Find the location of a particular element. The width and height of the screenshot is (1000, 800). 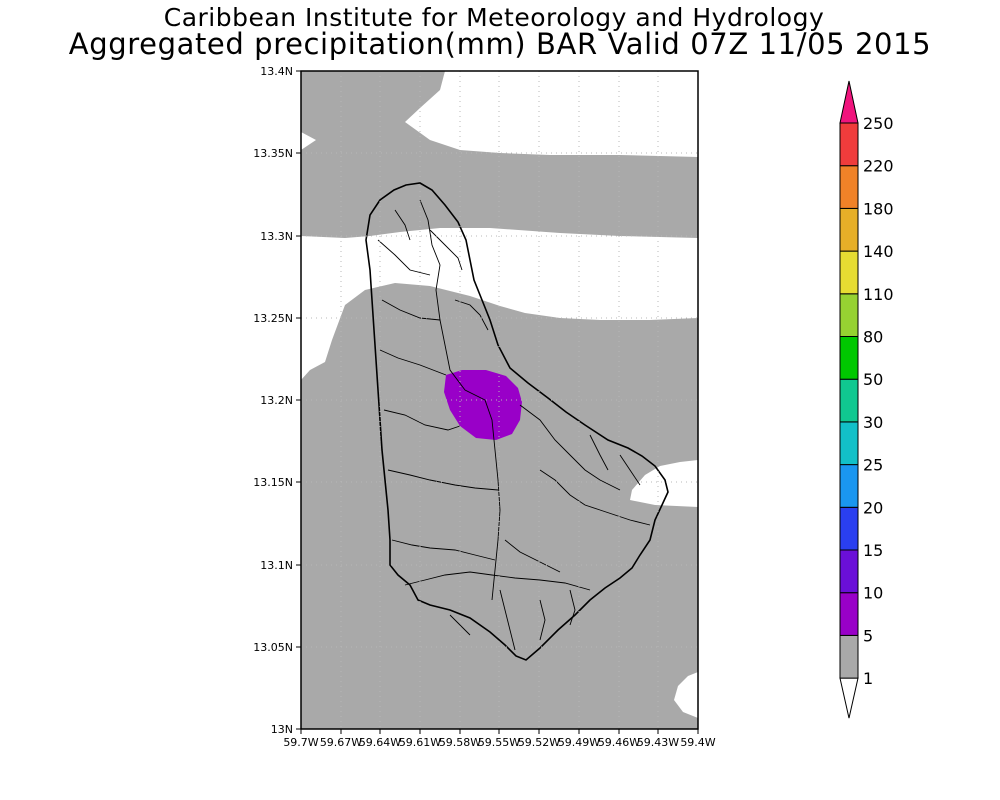

no-rain-notch is located at coordinates (308, 141).